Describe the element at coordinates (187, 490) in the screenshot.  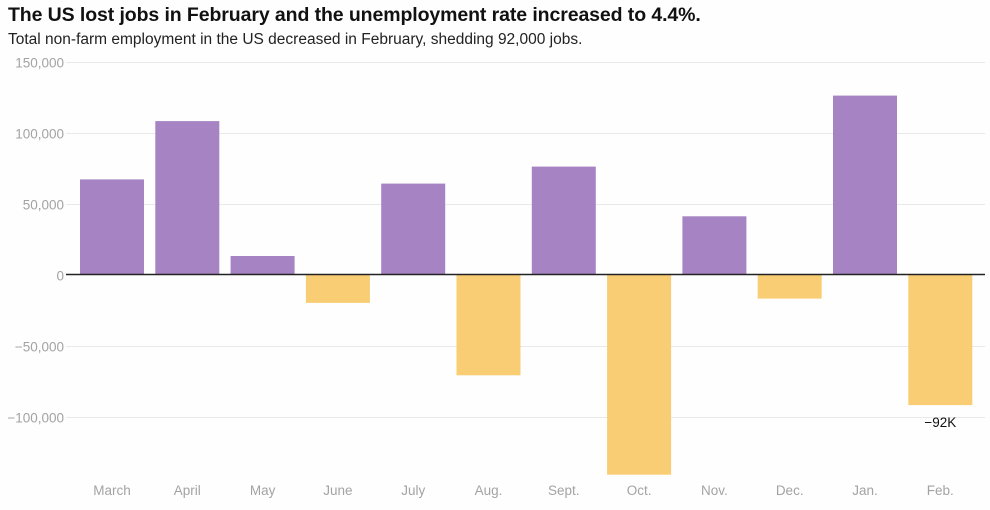
I see `x-tick-label: April` at that location.